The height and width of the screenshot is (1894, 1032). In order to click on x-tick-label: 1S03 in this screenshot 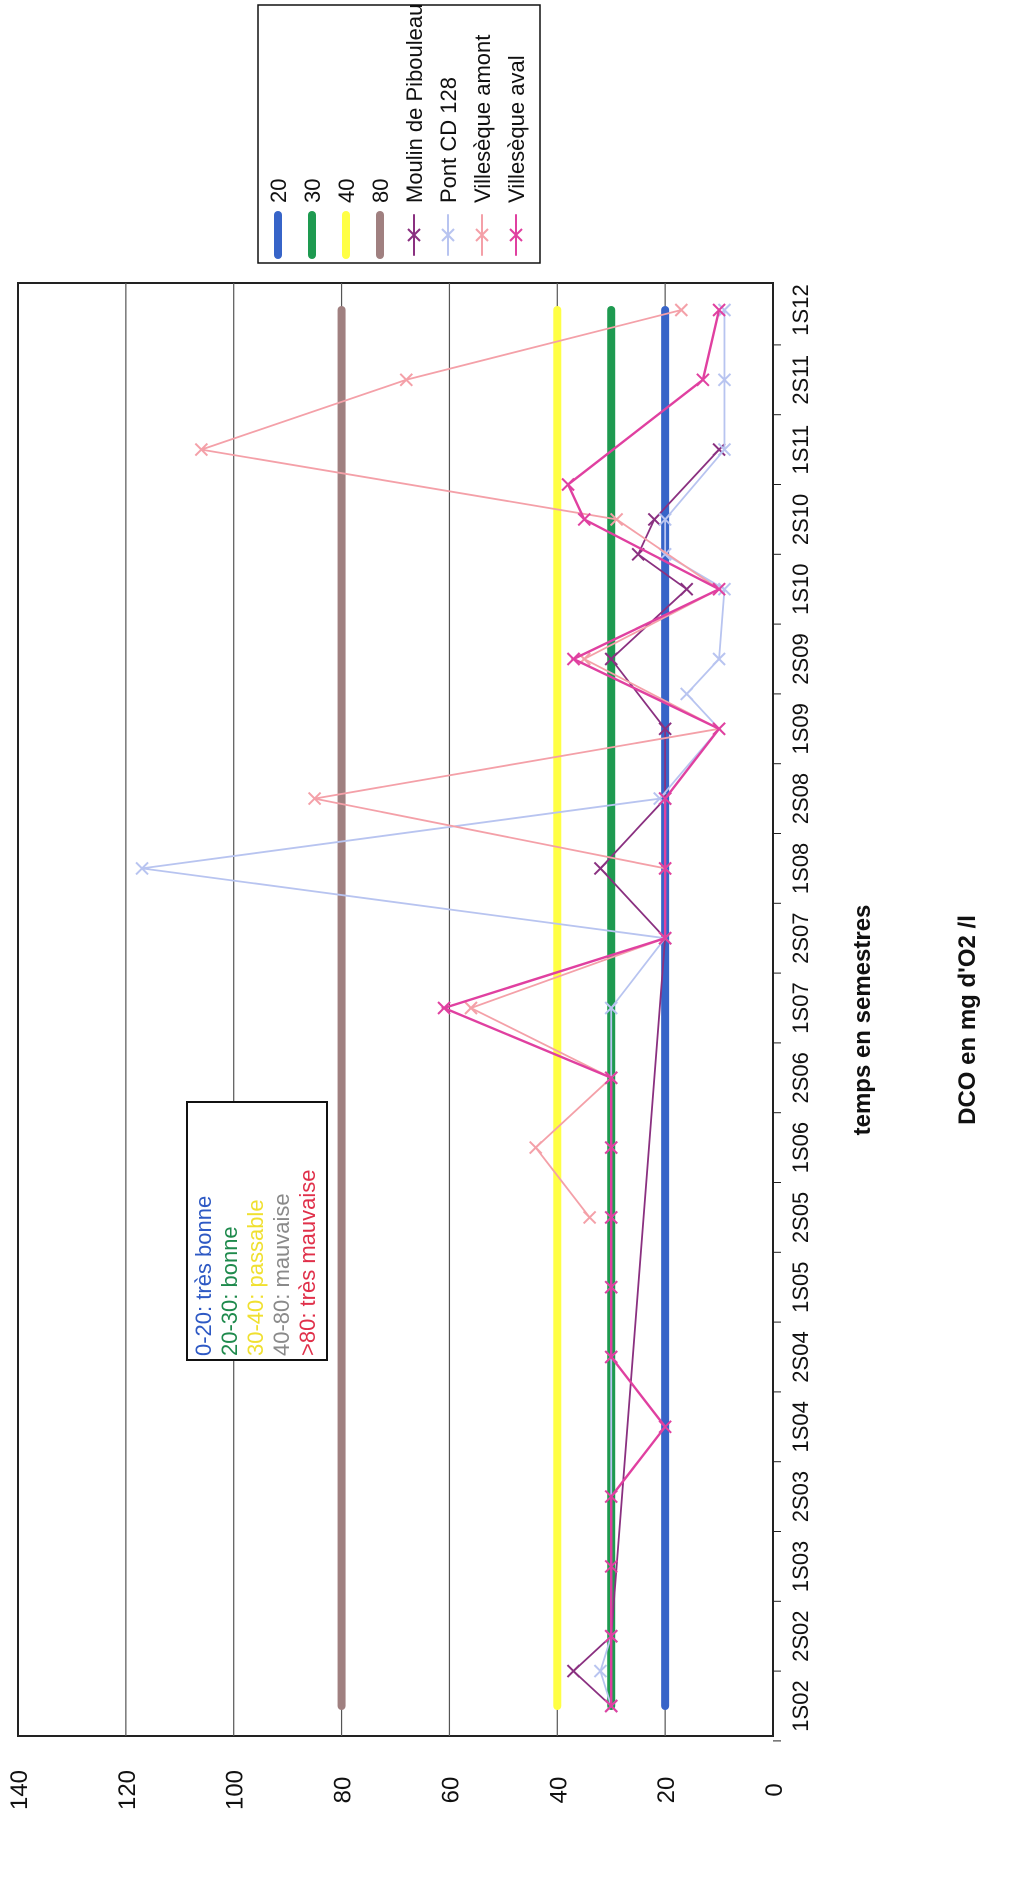, I will do `click(800, 1566)`.